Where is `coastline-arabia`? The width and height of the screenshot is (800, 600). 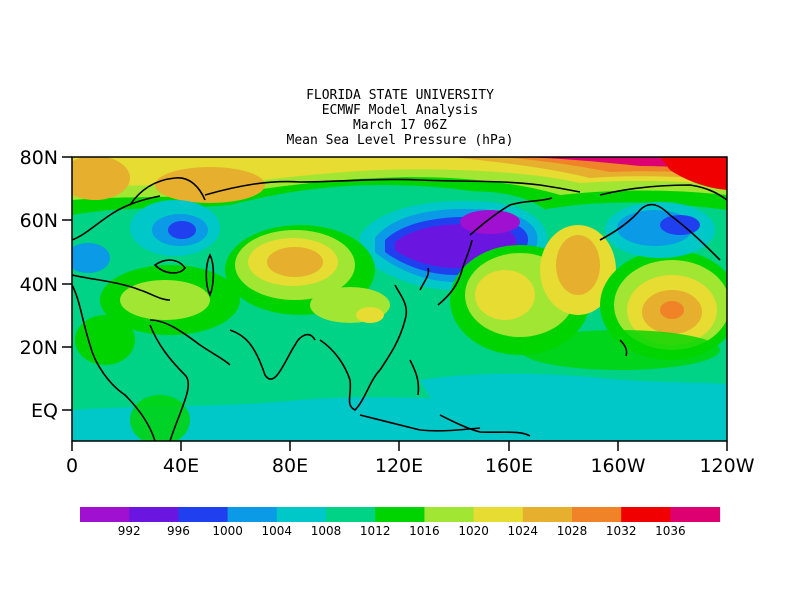 coastline-arabia is located at coordinates (190, 342).